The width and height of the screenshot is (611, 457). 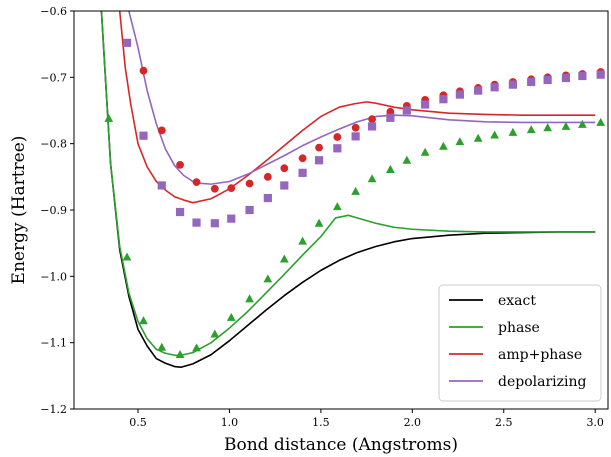 What do you see at coordinates (53, 77) in the screenshot?
I see `y-tick-label: −0.7` at bounding box center [53, 77].